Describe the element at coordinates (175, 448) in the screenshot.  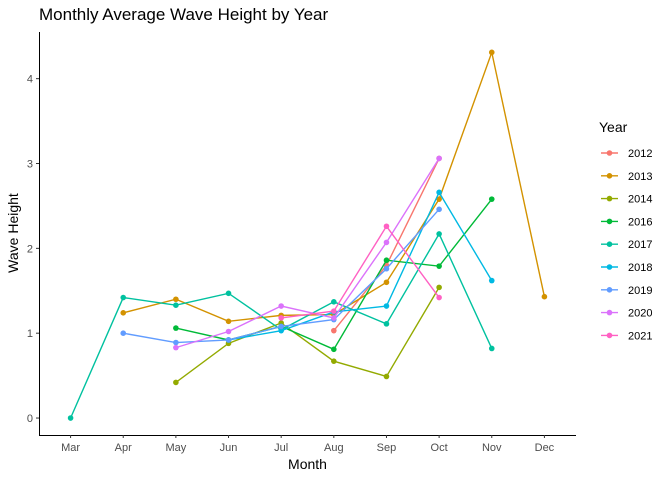
I see `x-tick-label: May` at that location.